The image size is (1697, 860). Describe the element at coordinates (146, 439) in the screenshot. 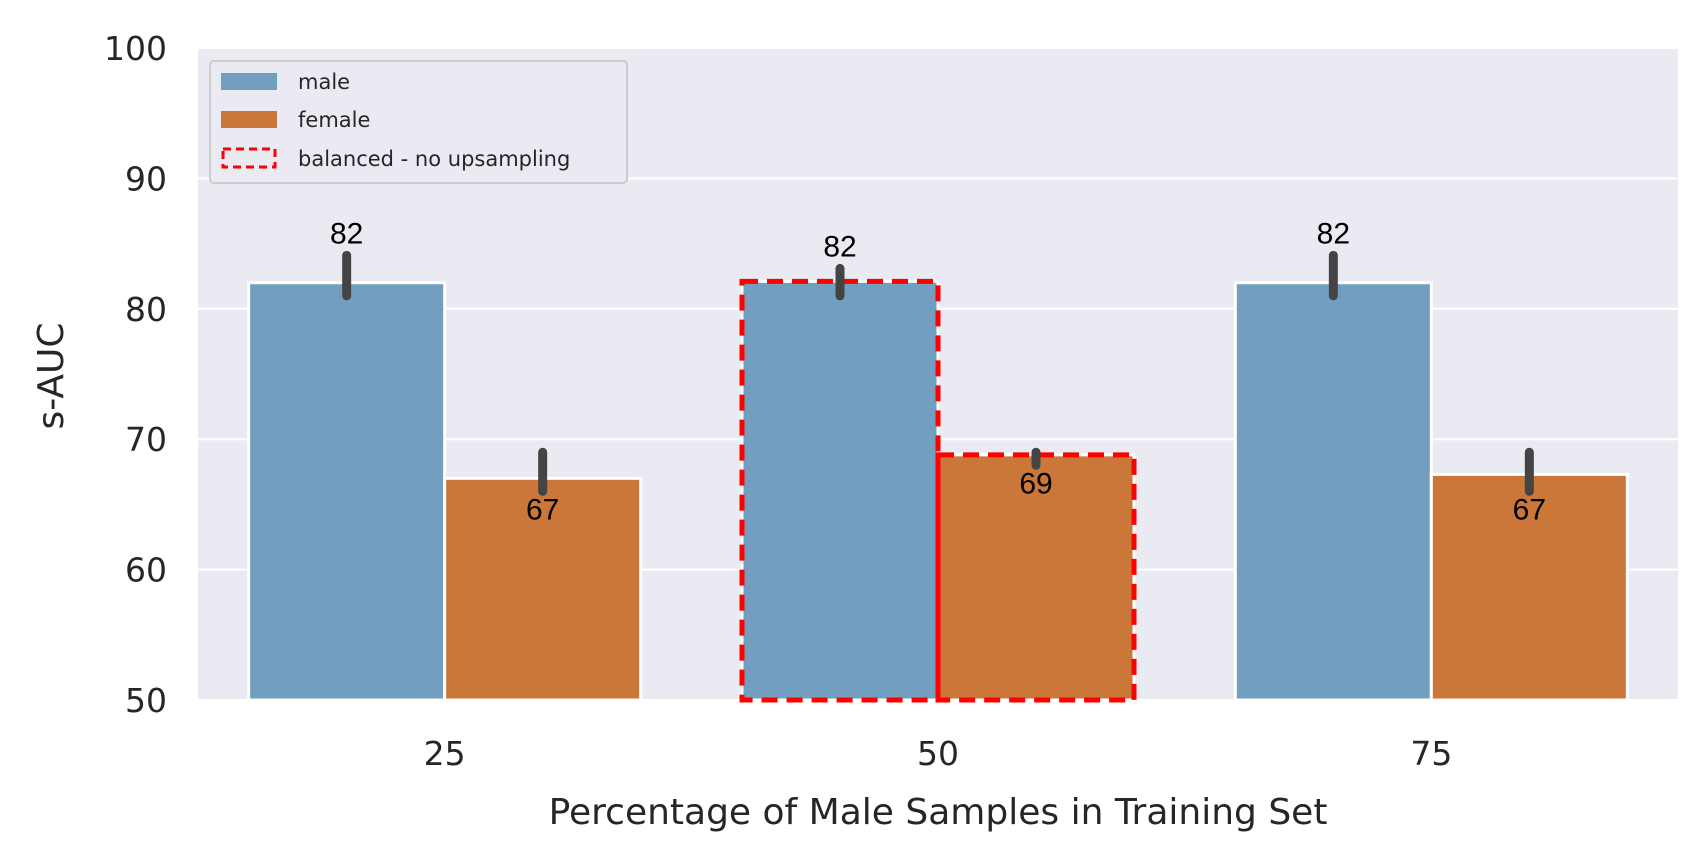

I see `y-tick-70: 70` at that location.